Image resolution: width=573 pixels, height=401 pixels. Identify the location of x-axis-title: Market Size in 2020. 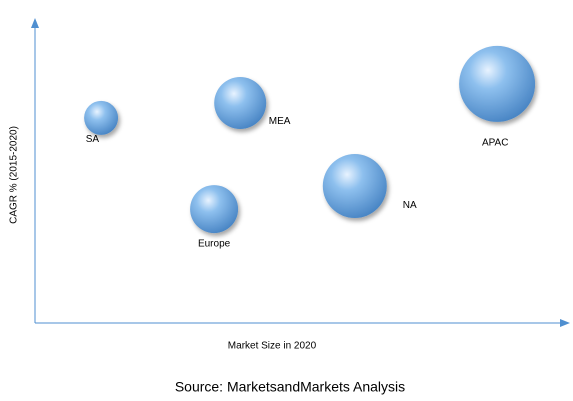
(272, 346).